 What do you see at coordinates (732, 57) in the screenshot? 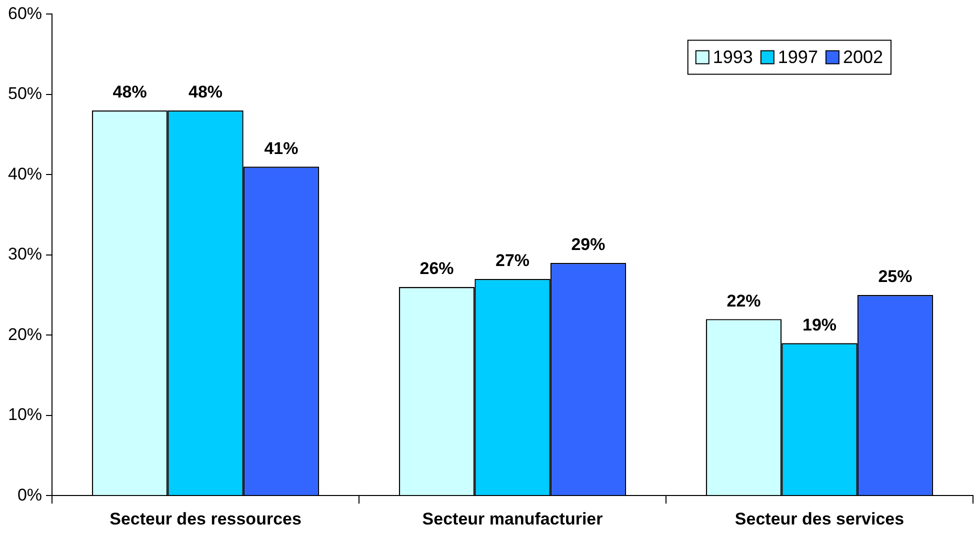
I see `legend-label: 1993` at bounding box center [732, 57].